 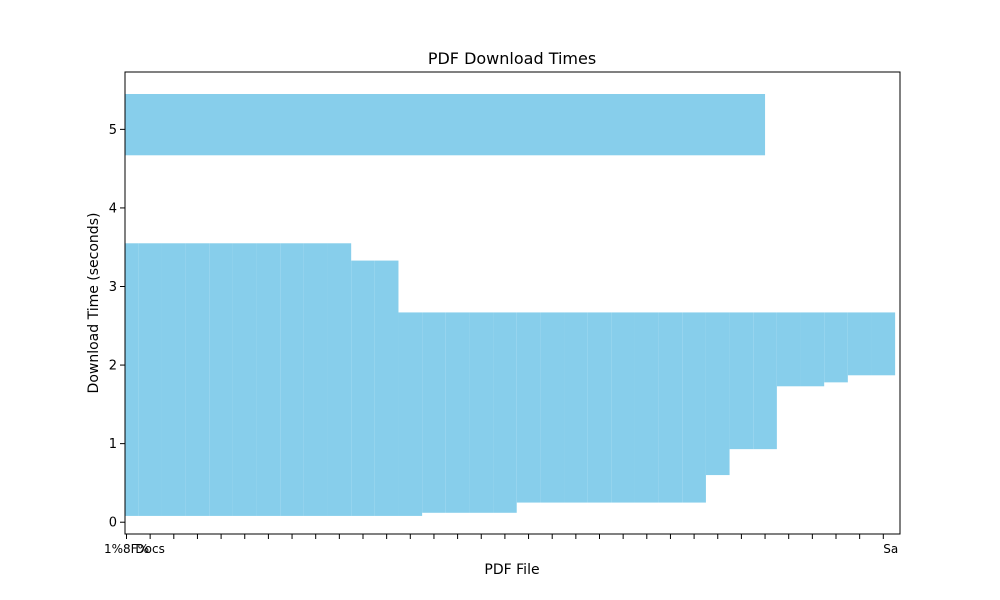 What do you see at coordinates (113, 444) in the screenshot?
I see `y-tick-label: 1` at bounding box center [113, 444].